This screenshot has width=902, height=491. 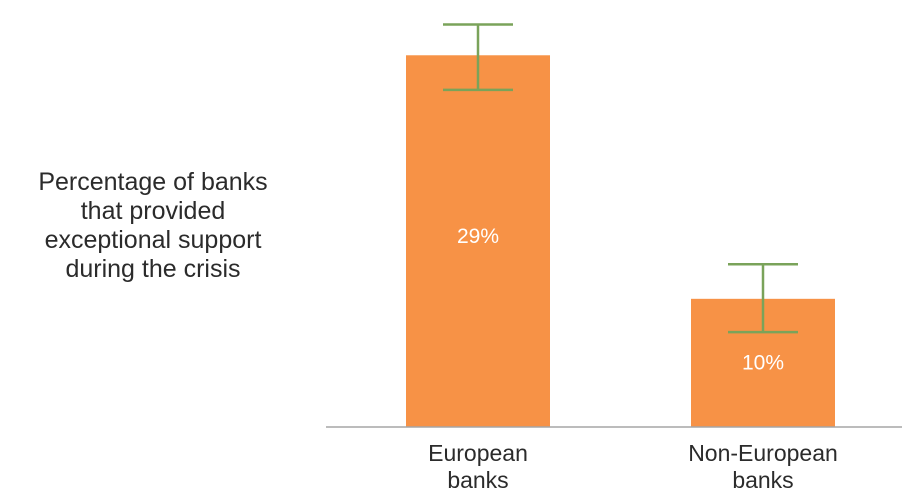 What do you see at coordinates (153, 182) in the screenshot?
I see `y-axis-label-line: Percentage of banks` at bounding box center [153, 182].